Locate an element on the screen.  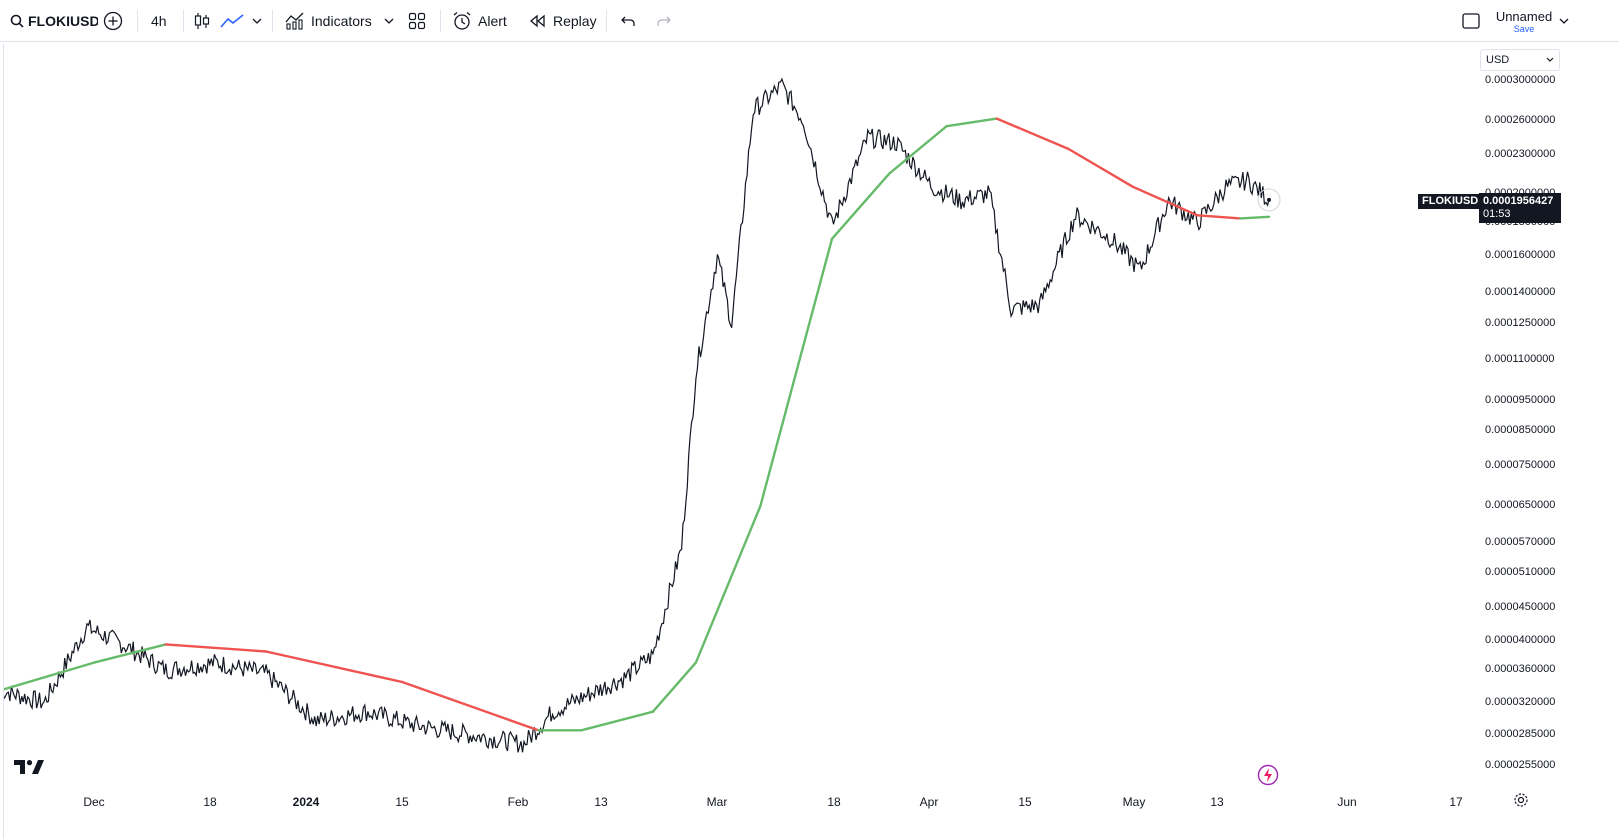
top-toolbar: FLOKIUSD 4h Indicators Alert Replay is located at coordinates (809, 21).